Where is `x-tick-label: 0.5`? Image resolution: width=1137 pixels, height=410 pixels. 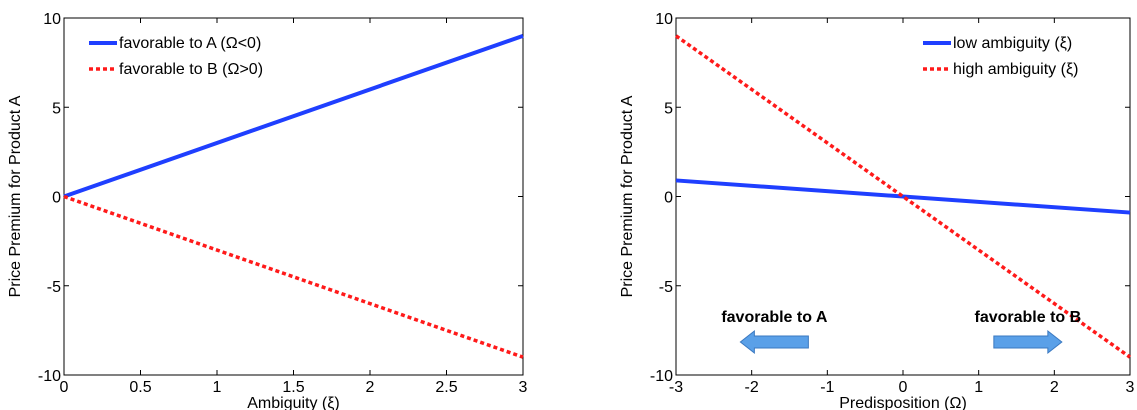 x-tick-label: 0.5 is located at coordinates (140, 387).